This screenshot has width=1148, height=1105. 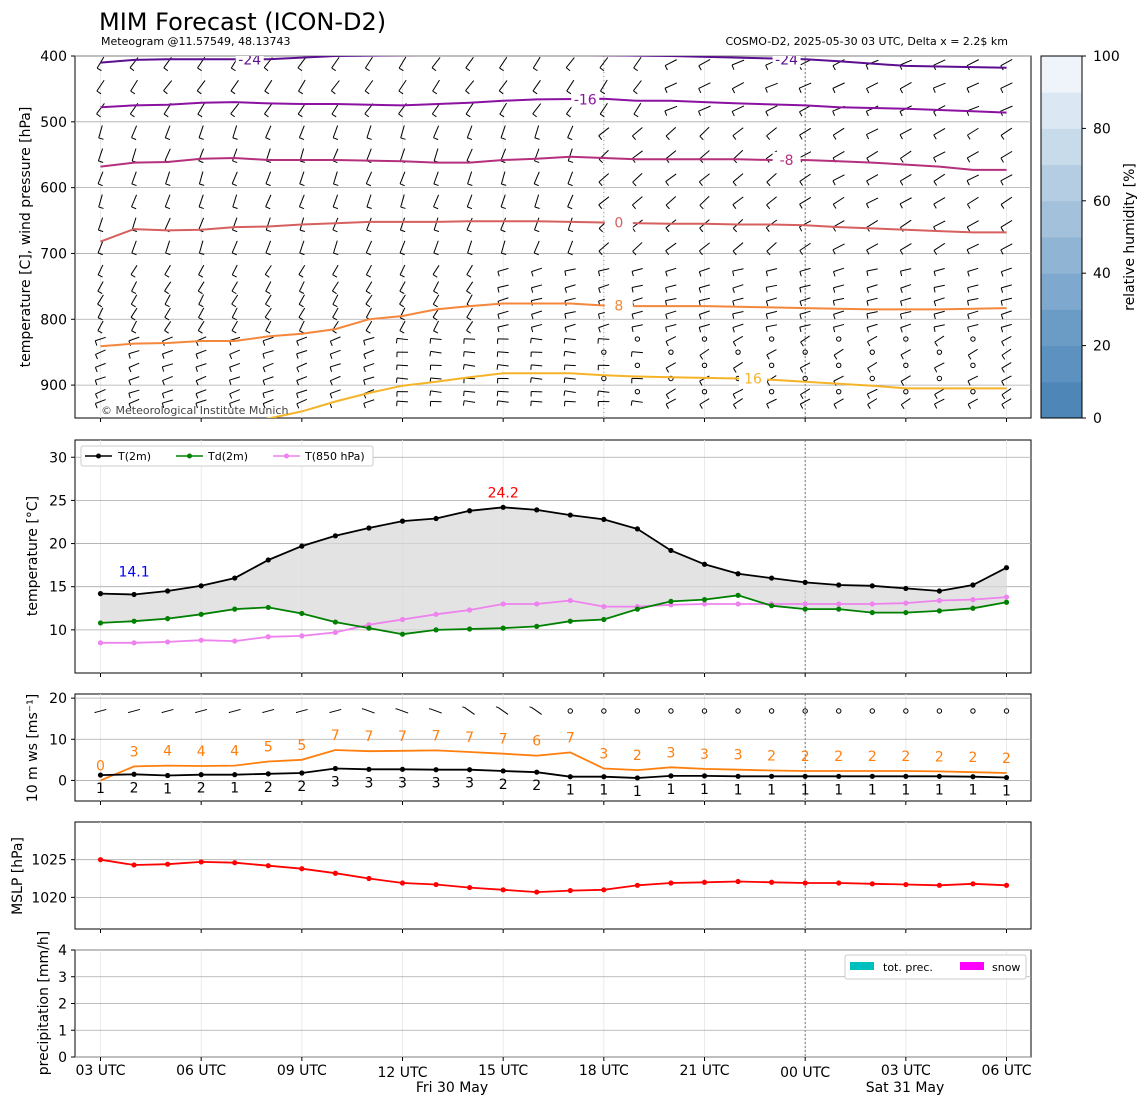 I want to click on isotherm-label-bg, so click(x=786, y=159).